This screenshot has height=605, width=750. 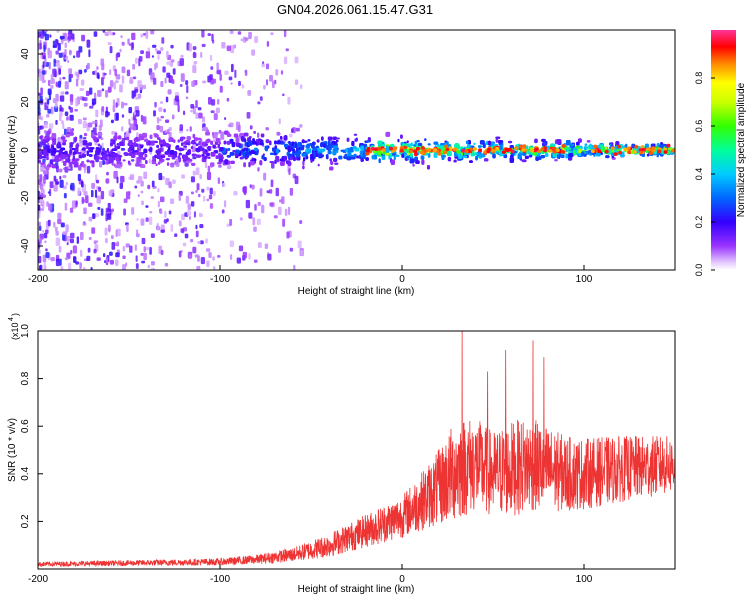 What do you see at coordinates (15, 314) in the screenshot?
I see `snr-multiplier-close: )` at bounding box center [15, 314].